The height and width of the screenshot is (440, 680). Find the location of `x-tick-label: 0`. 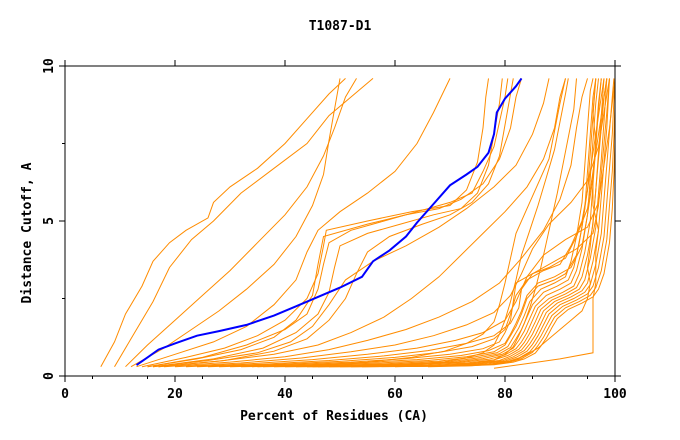

x-tick-label: 0 is located at coordinates (65, 394).